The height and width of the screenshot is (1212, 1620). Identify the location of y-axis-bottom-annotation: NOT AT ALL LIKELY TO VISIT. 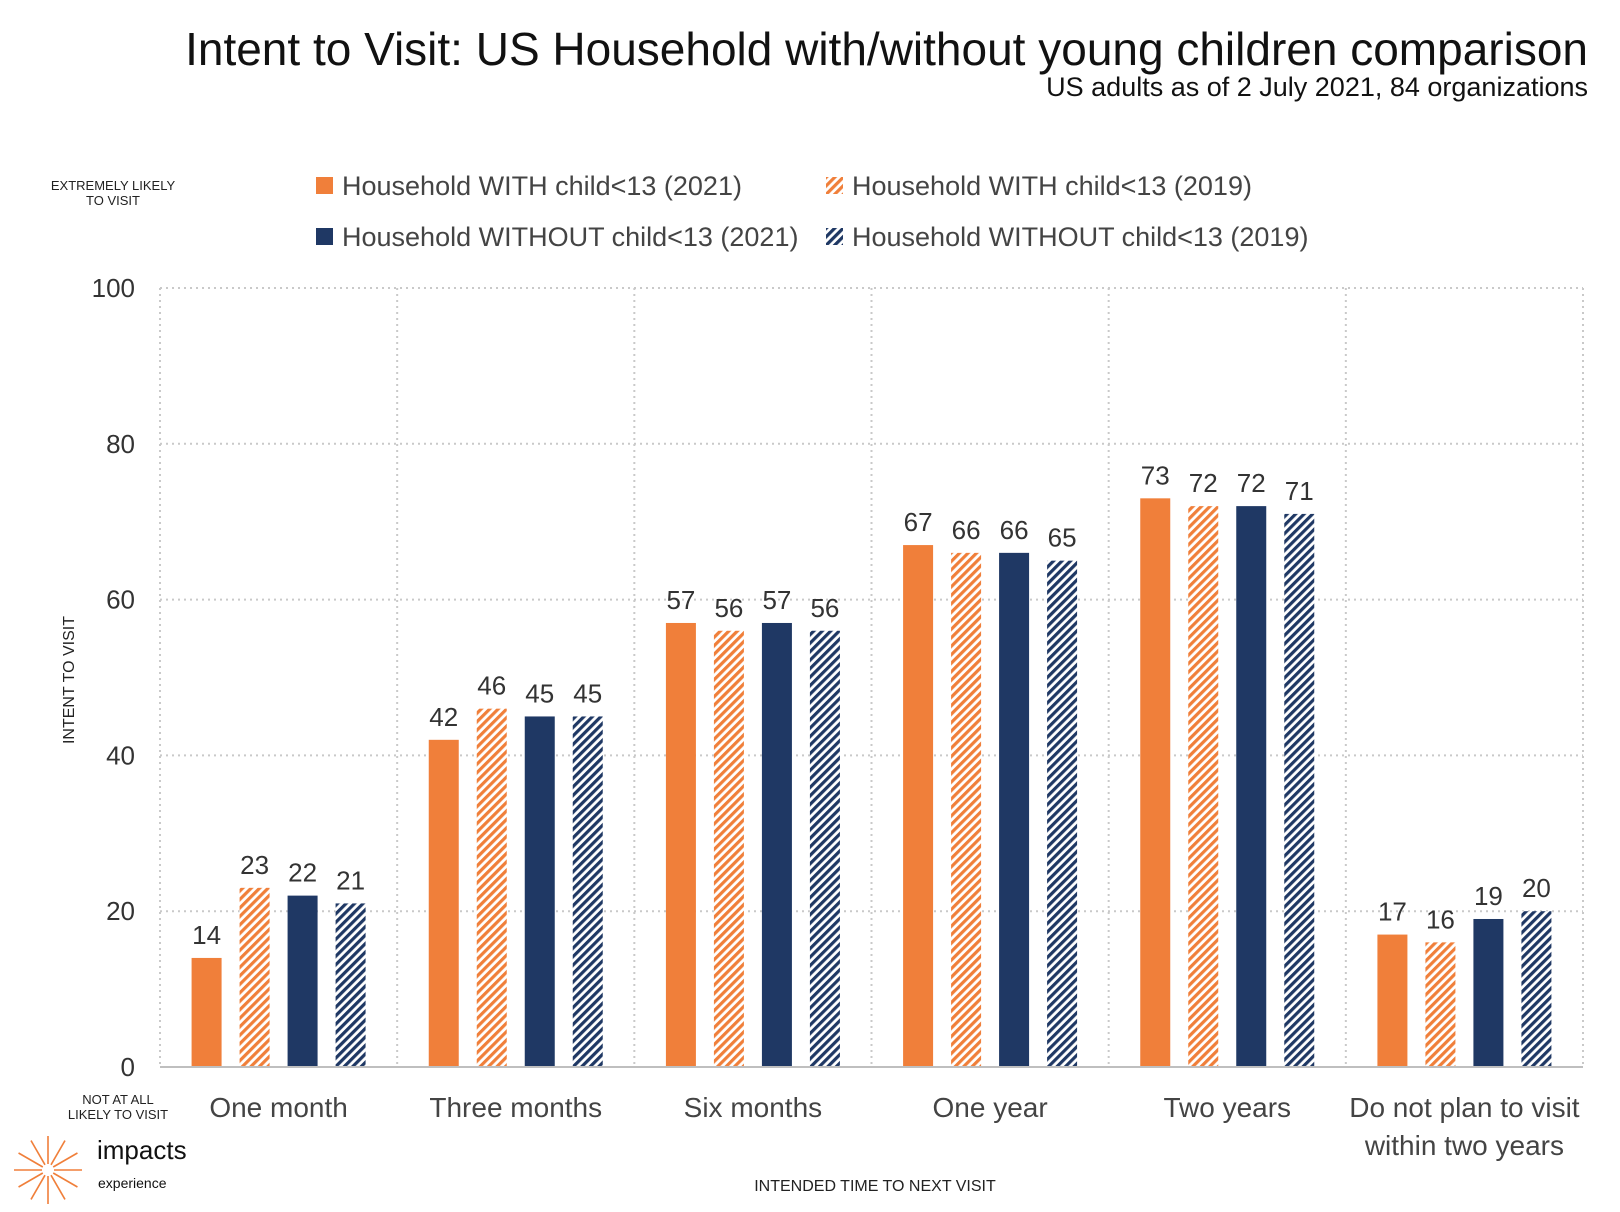
(118, 1107).